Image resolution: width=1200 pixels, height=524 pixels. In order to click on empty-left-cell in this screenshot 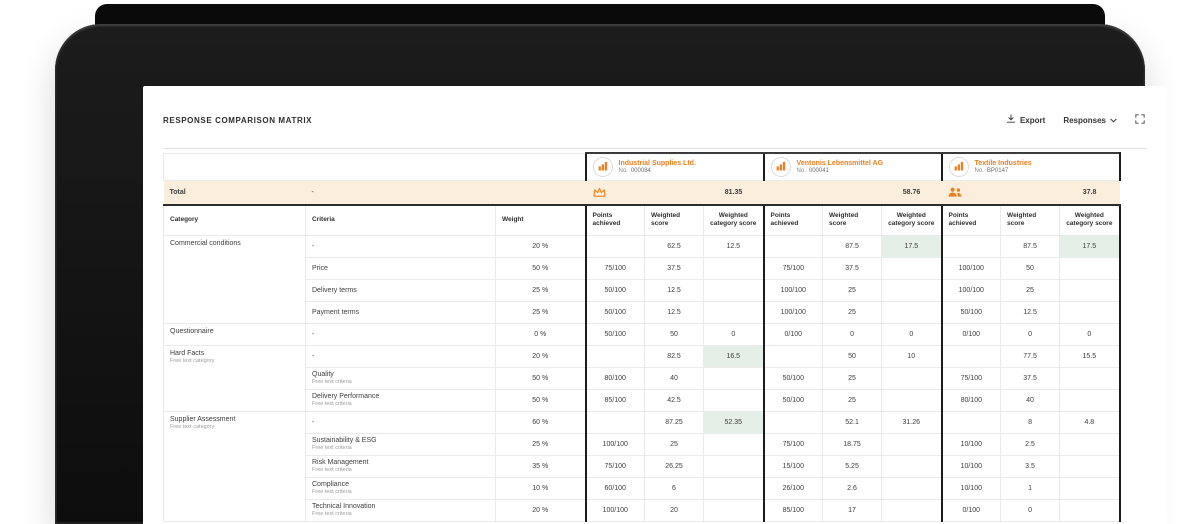, I will do `click(374, 166)`.